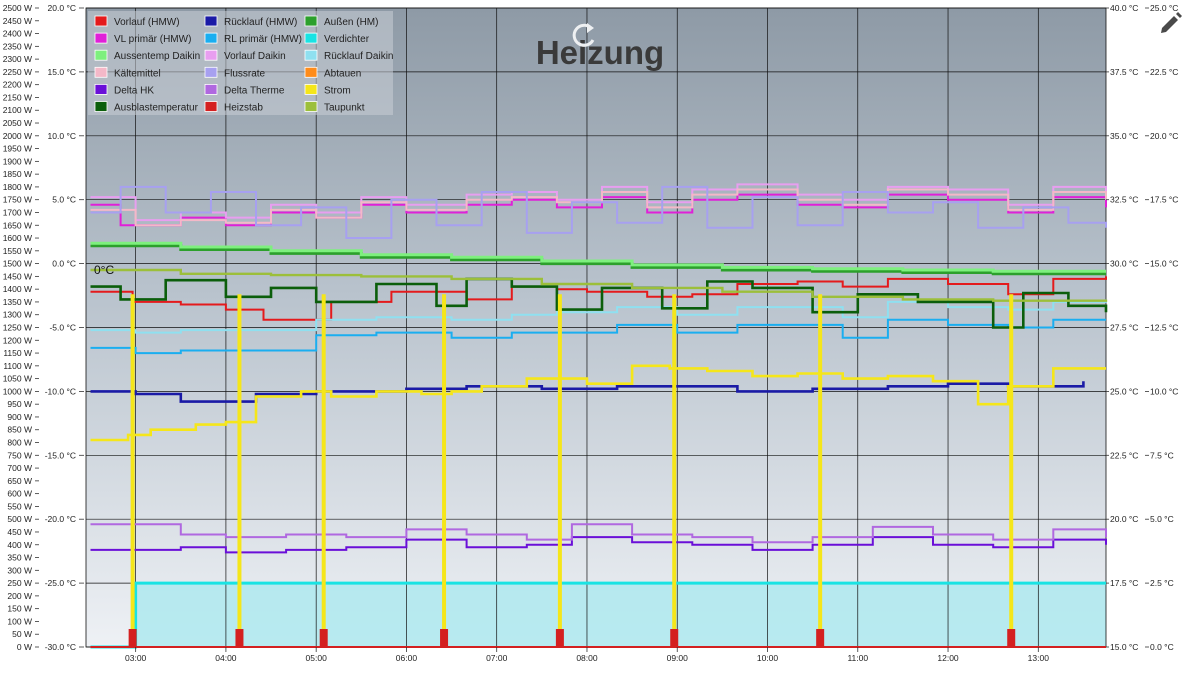 This screenshot has height=683, width=1200. Describe the element at coordinates (146, 107) in the screenshot. I see `legend-item-ausblastemperatur: Ausblastemperatur` at that location.